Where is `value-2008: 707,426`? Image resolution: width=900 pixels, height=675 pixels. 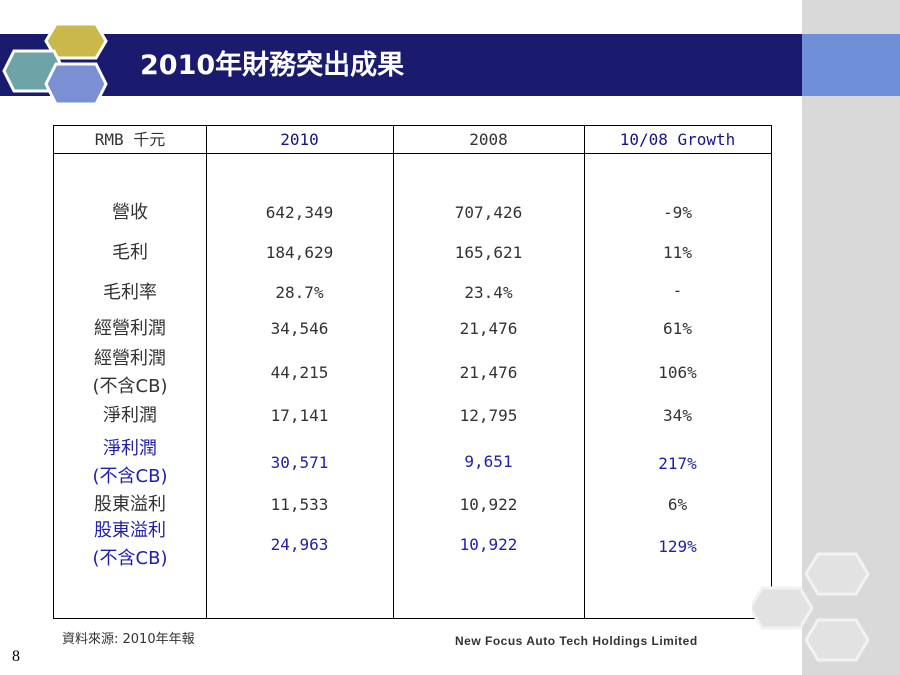
value-2008: 707,426 is located at coordinates (488, 212).